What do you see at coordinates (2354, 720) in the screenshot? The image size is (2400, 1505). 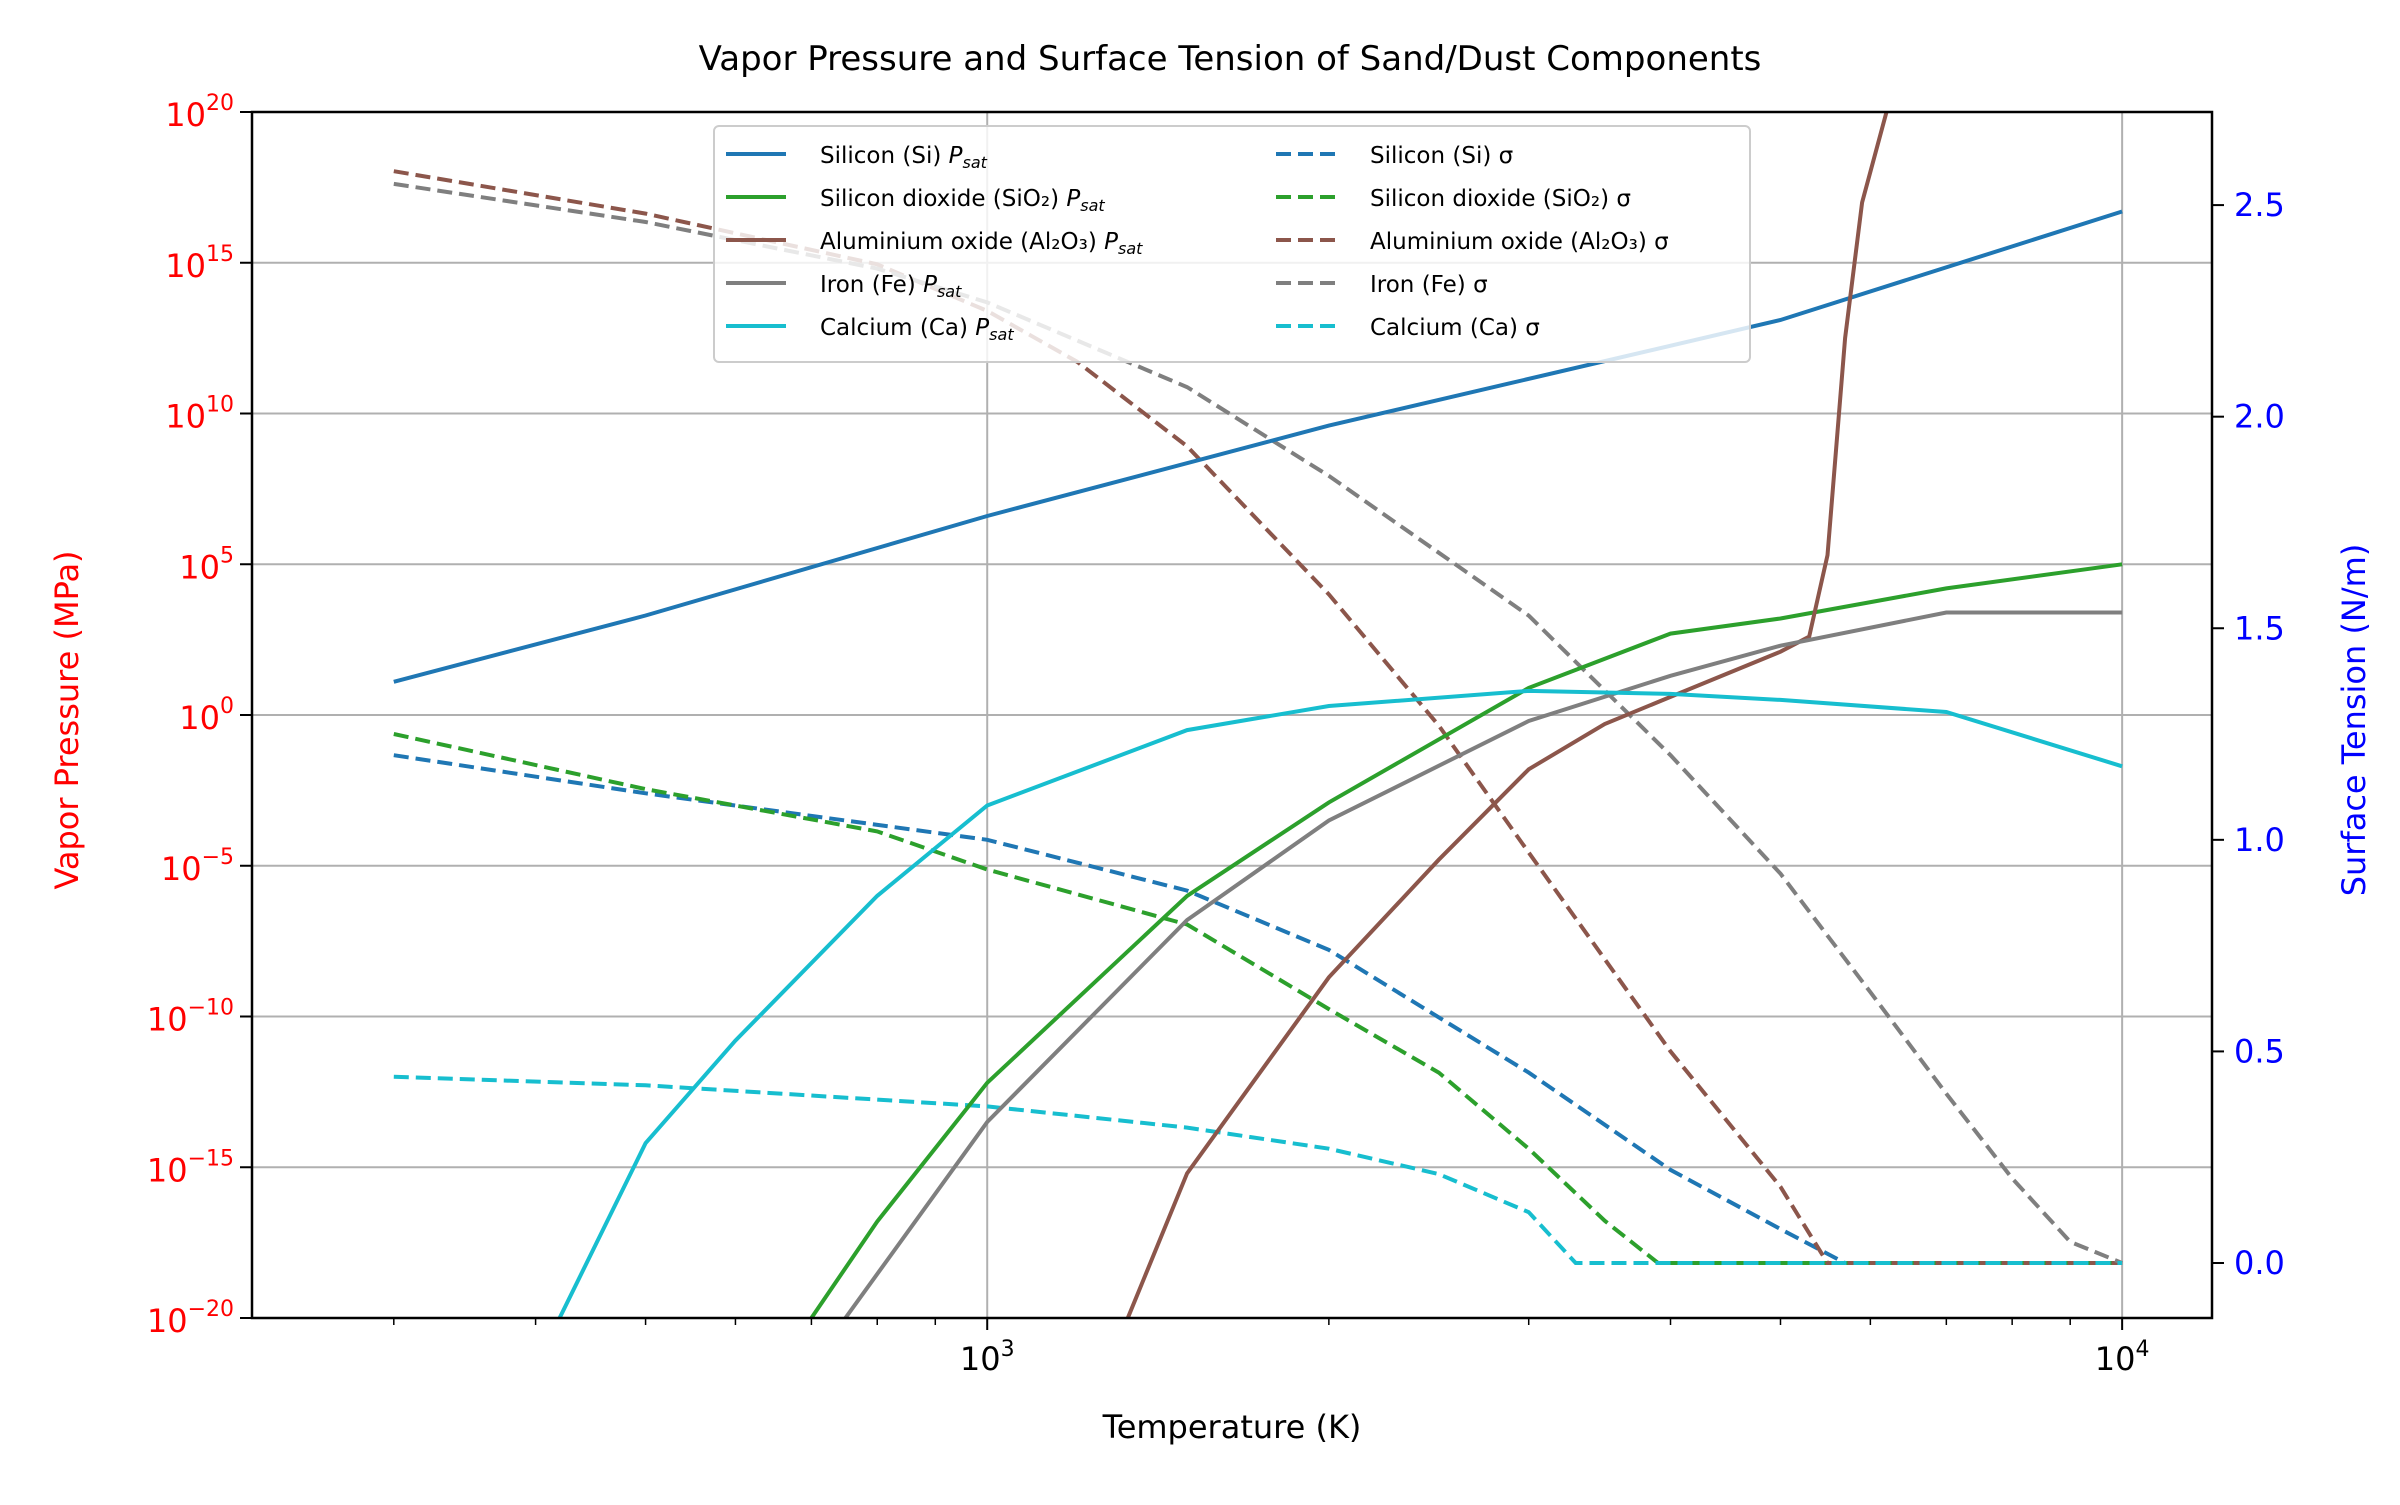 I see `y-axis-right-label: Surface Tension (N/m)` at bounding box center [2354, 720].